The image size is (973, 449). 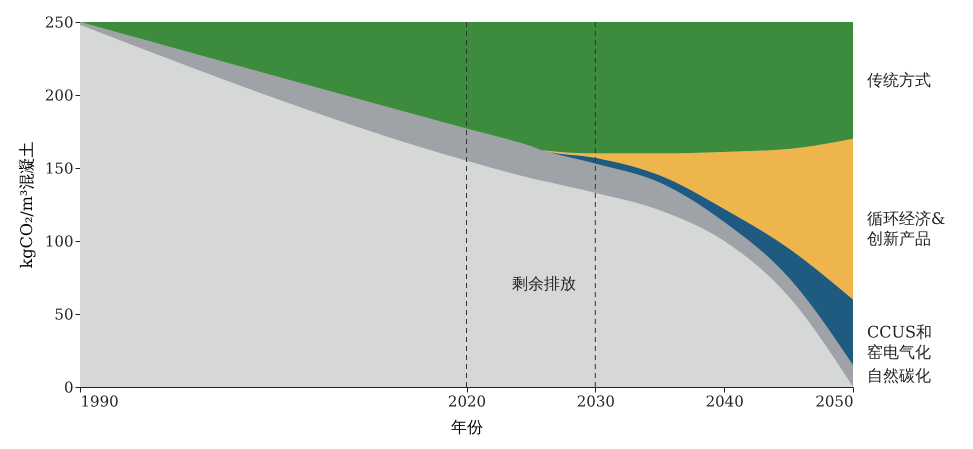 What do you see at coordinates (595, 401) in the screenshot?
I see `x-tick-label: 2030` at bounding box center [595, 401].